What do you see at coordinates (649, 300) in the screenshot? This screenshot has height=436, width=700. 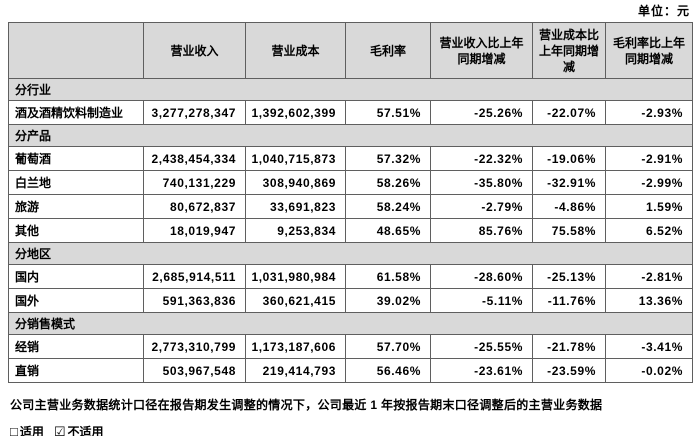 I see `value-cell: 13.36%` at bounding box center [649, 300].